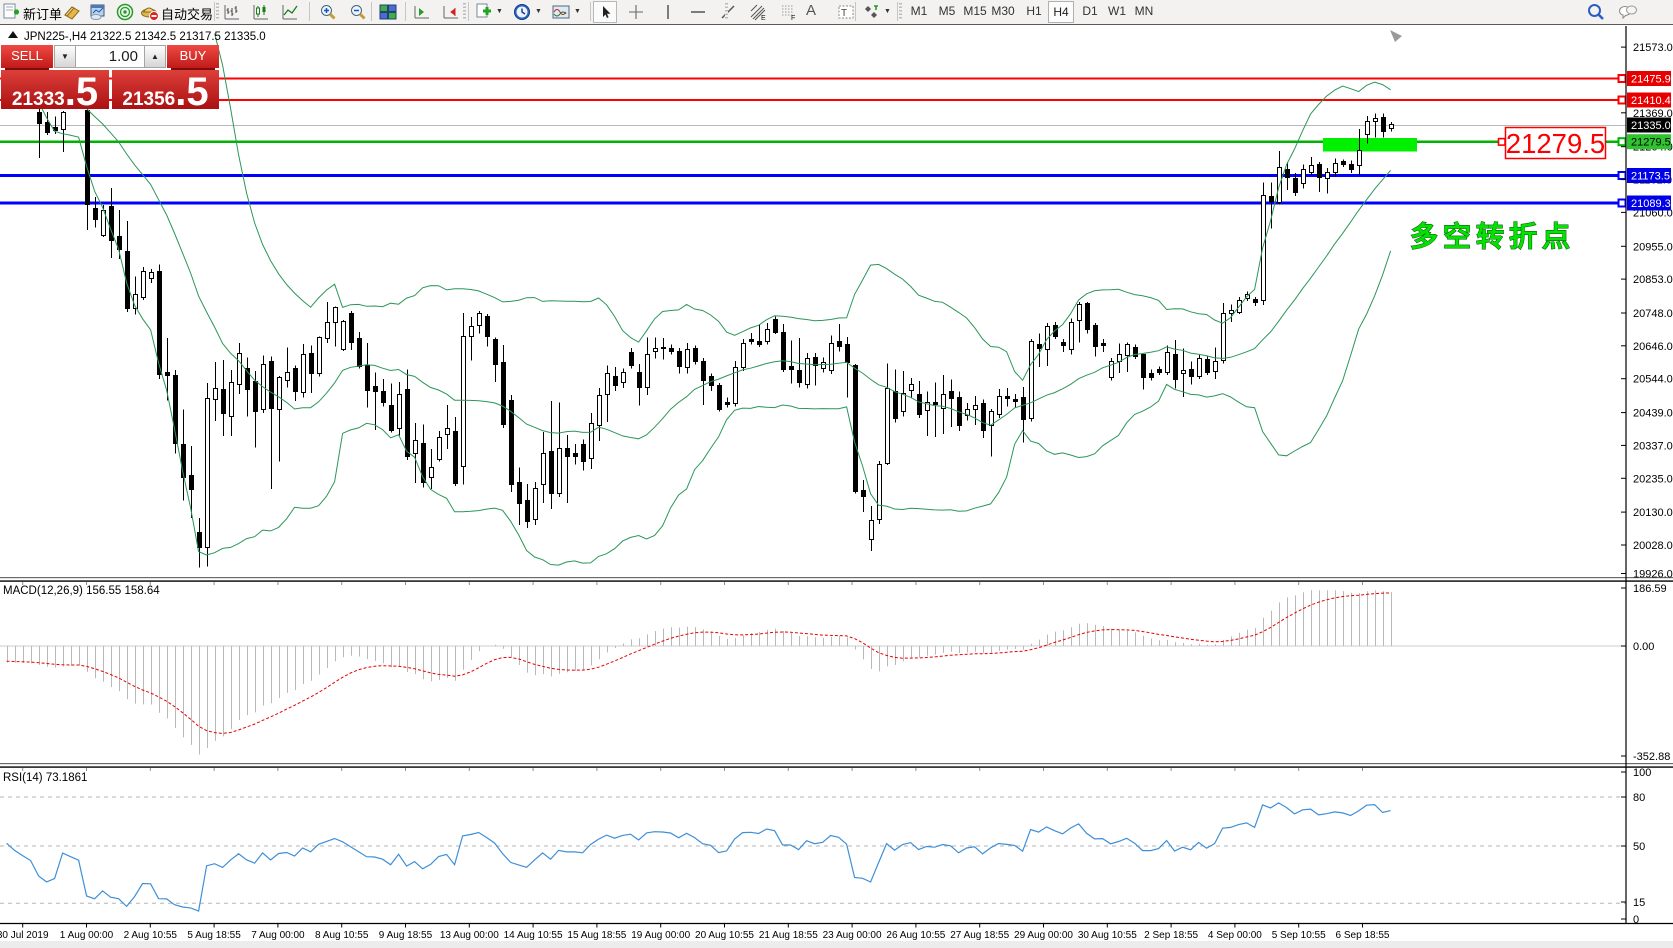 The height and width of the screenshot is (948, 1673). Describe the element at coordinates (852, 935) in the screenshot. I see `svg-text: 23 Aug 00:00` at that location.